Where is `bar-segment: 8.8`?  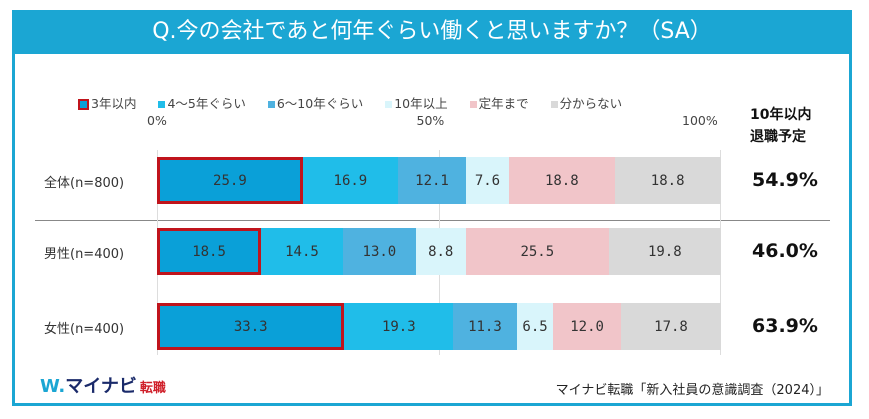 bar-segment: 8.8 is located at coordinates (440, 251).